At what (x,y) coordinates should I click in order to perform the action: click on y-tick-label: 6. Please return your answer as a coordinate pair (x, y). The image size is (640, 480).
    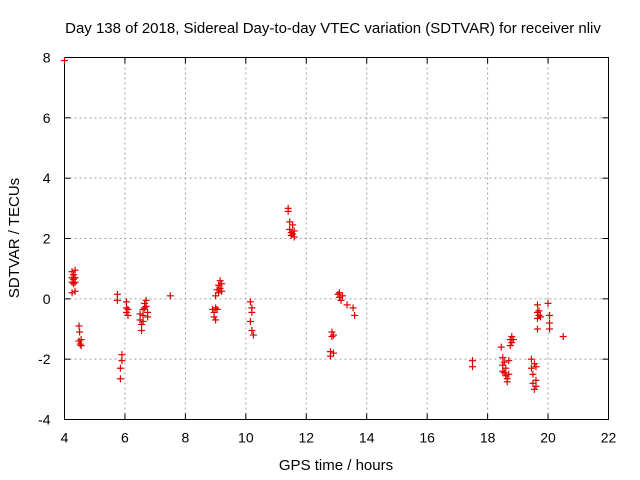
    Looking at the image, I should click on (47, 118).